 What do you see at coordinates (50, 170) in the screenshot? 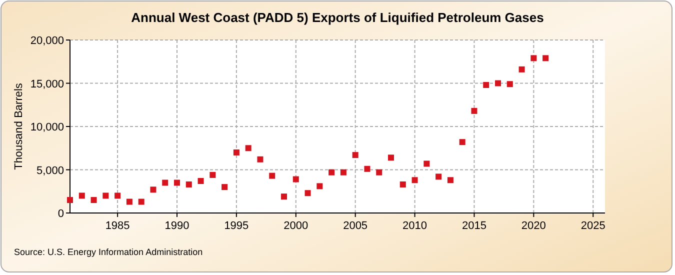
I see `y-tick-label: 5,000` at bounding box center [50, 170].